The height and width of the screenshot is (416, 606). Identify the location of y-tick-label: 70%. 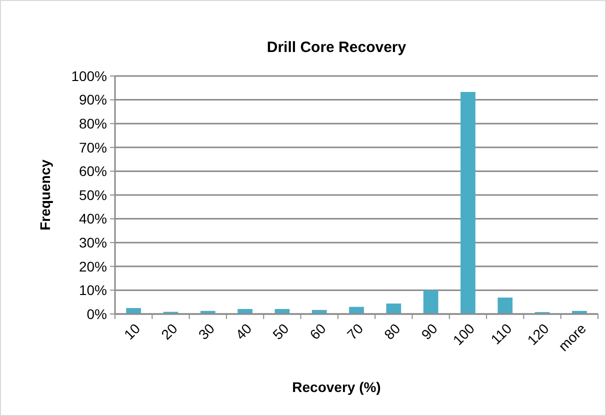
(92, 147).